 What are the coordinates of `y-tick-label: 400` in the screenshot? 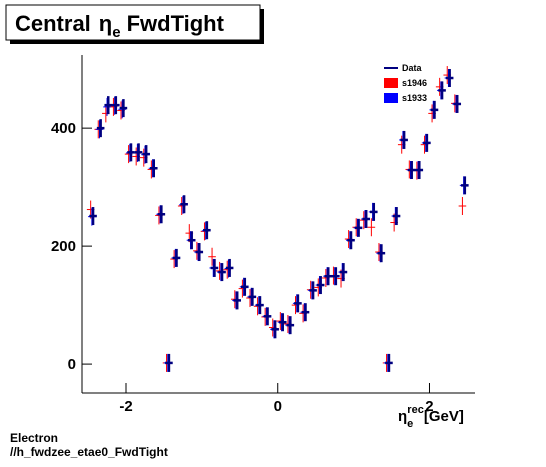 It's located at (63, 128).